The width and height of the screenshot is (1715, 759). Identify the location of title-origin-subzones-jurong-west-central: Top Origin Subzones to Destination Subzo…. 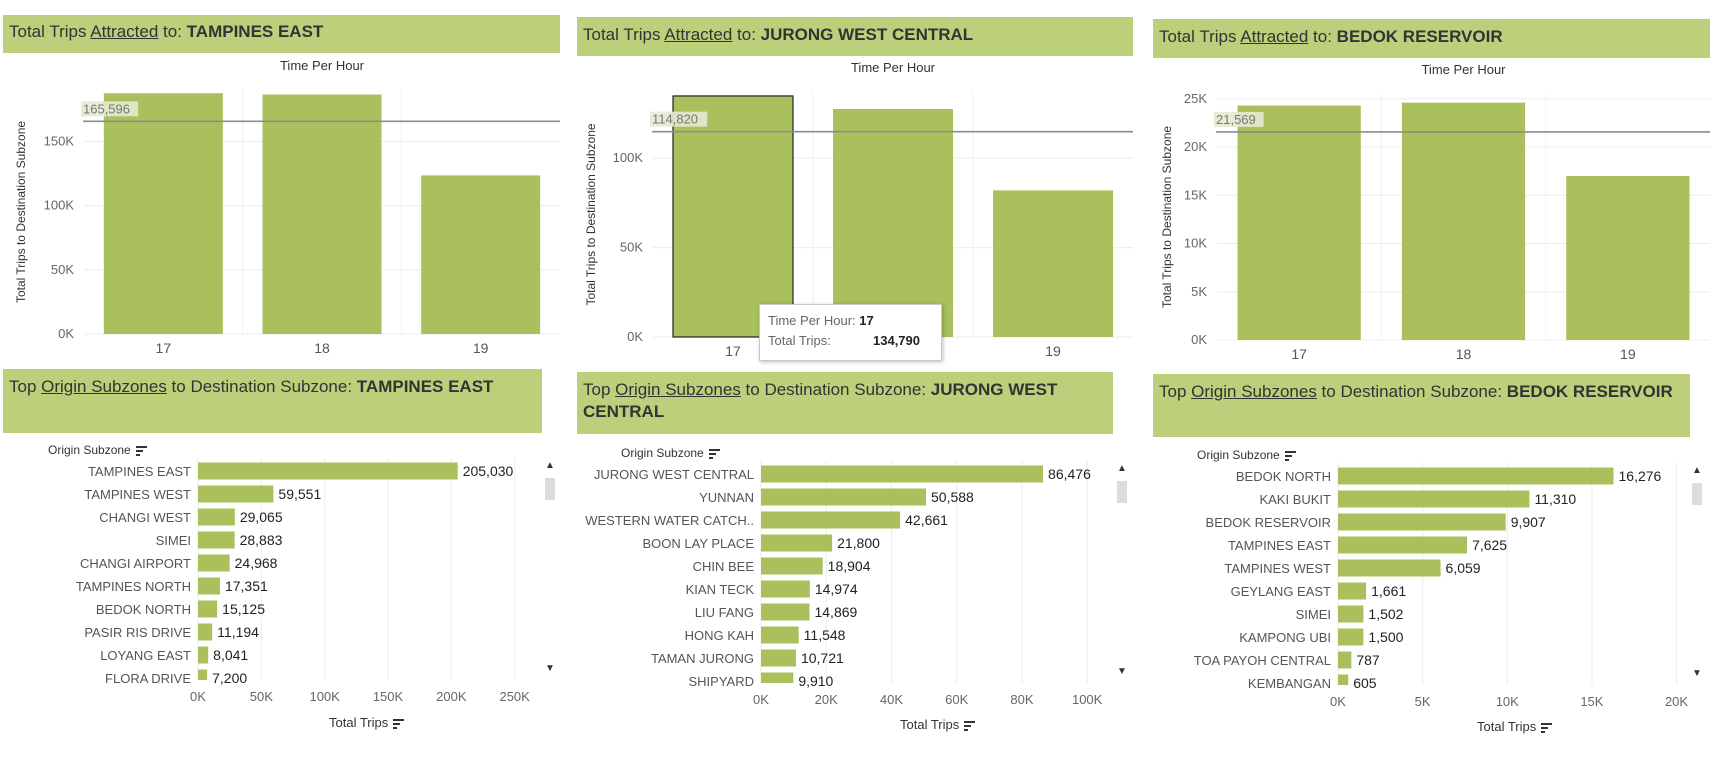
(845, 403).